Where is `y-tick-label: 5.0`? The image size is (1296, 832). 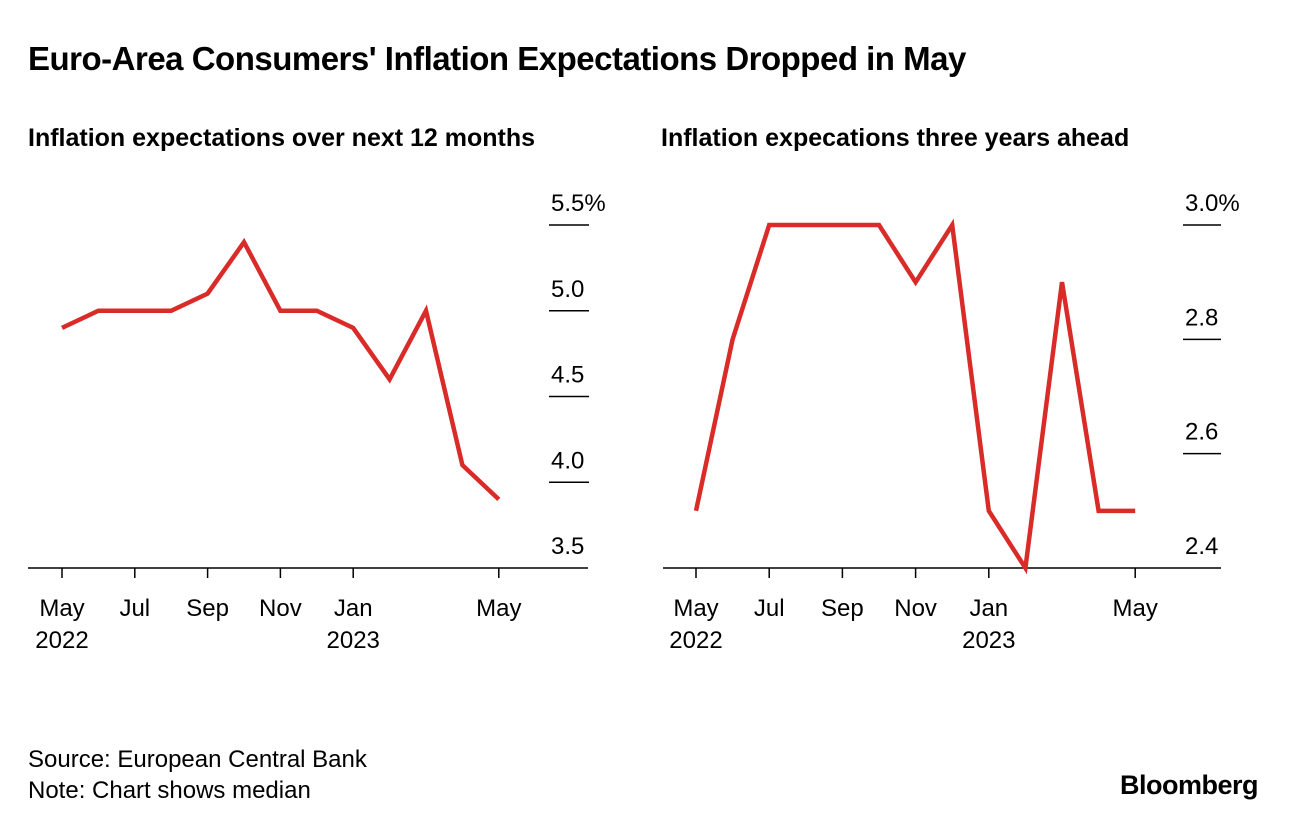 y-tick-label: 5.0 is located at coordinates (567, 289).